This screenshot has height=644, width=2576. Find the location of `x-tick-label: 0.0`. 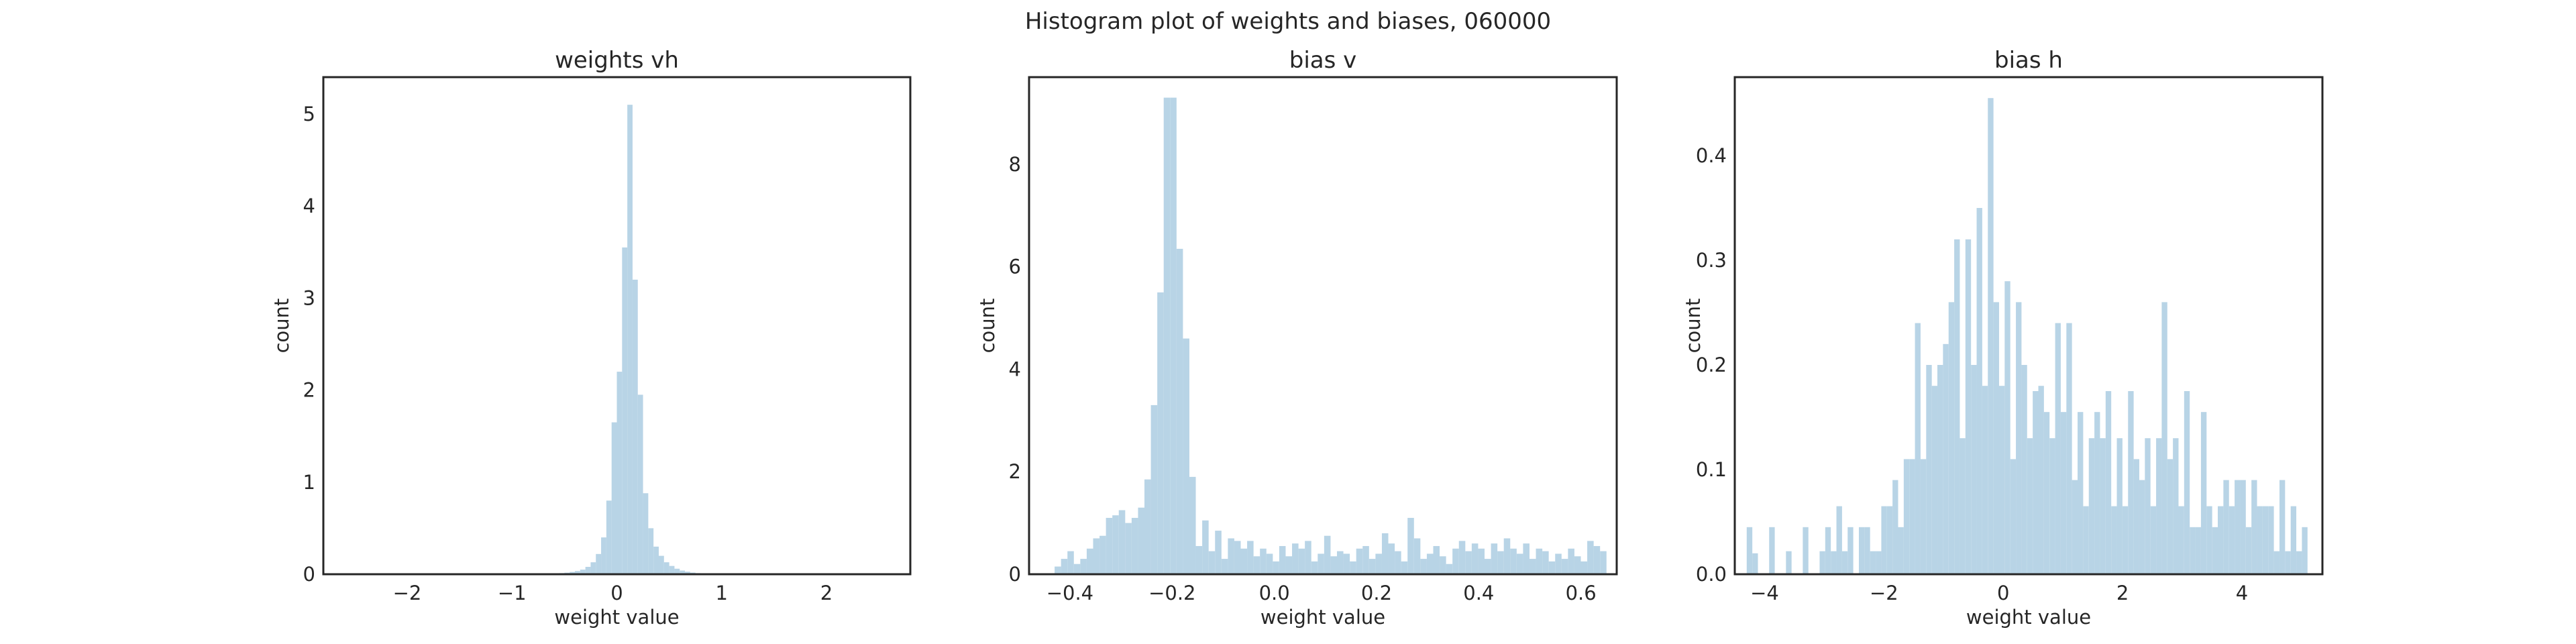

x-tick-label: 0.0 is located at coordinates (1274, 593).